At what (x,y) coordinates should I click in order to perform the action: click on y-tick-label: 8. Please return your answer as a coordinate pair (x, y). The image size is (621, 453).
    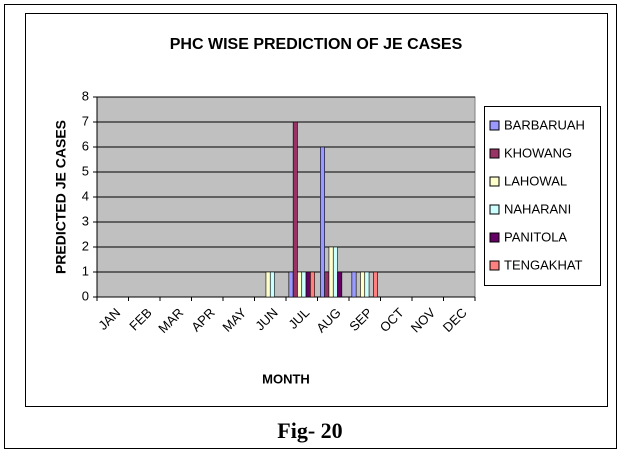
    Looking at the image, I should click on (85, 95).